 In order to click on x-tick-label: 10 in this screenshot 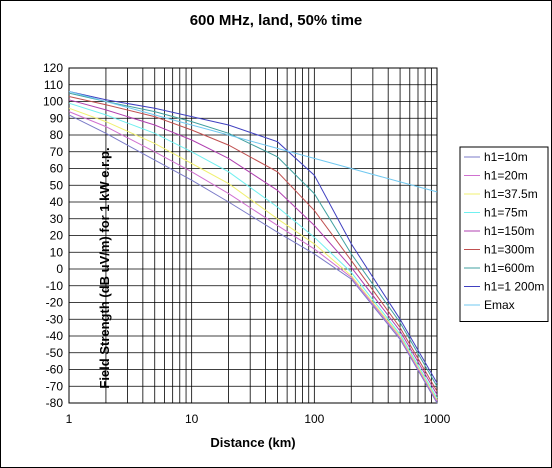, I will do `click(192, 419)`.